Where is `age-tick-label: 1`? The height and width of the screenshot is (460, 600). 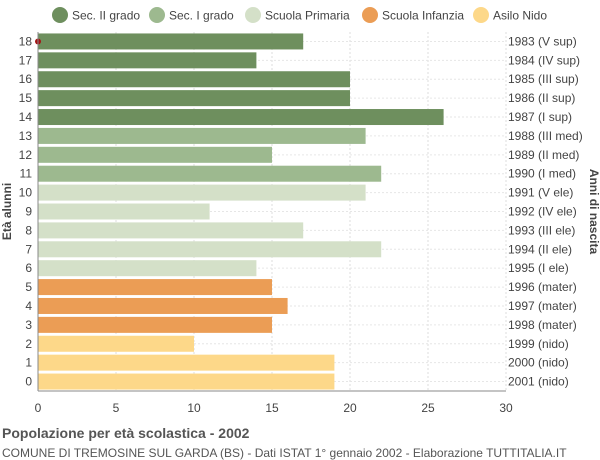
age-tick-label: 1 is located at coordinates (28, 363).